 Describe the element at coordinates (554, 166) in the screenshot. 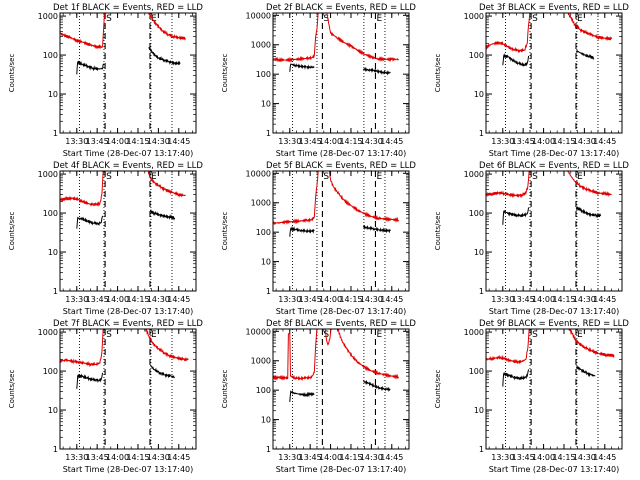

I see `panel-title: Det 6f BLACK = Events, RED = LLD` at that location.